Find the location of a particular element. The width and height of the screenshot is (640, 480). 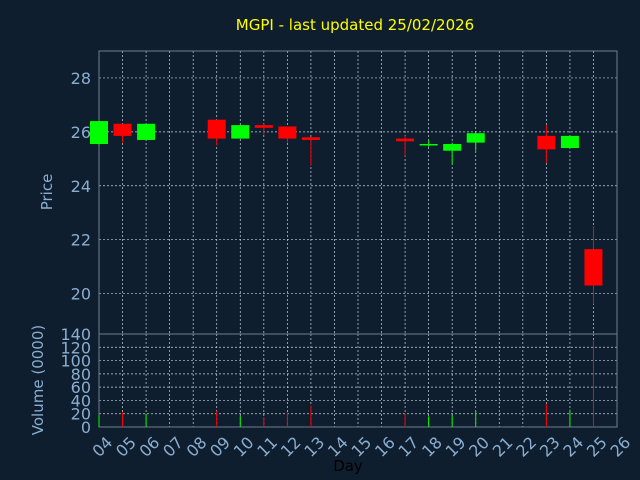

price-y-tick-label: 20 is located at coordinates (81, 294).